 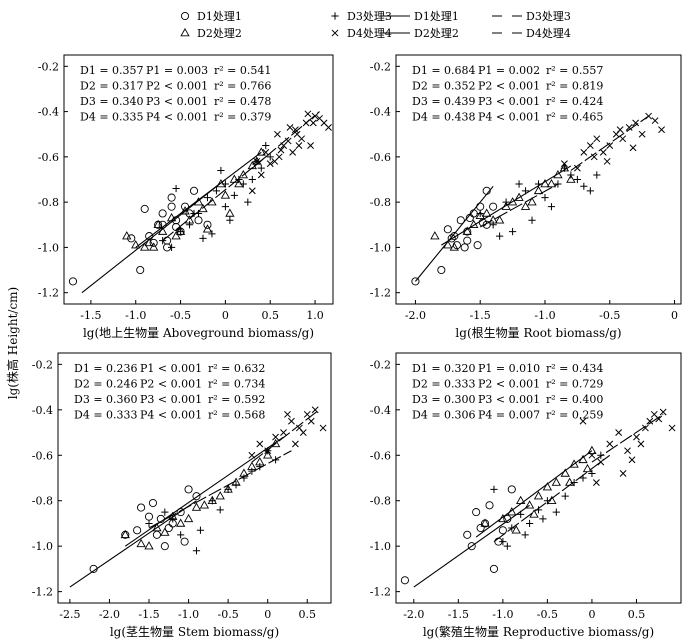 I want to click on stat-d: D3 = 0.360, so click(x=106, y=399).